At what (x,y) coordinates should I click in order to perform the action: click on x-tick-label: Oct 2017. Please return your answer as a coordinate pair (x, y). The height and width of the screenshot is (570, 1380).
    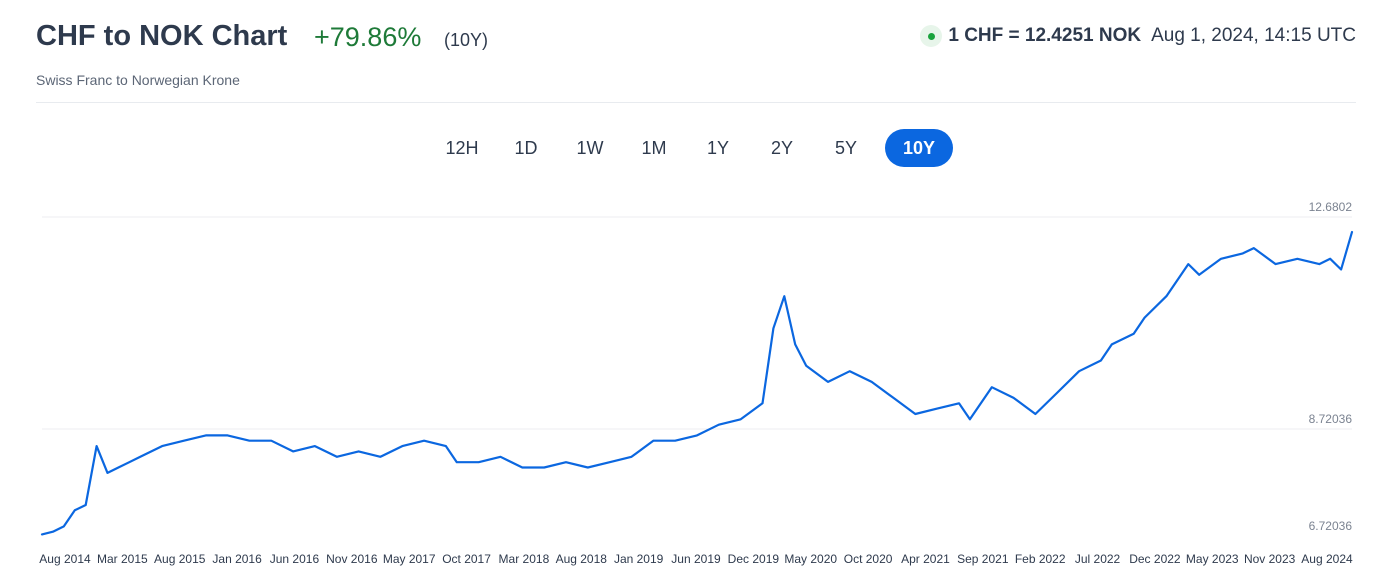
    Looking at the image, I should click on (466, 559).